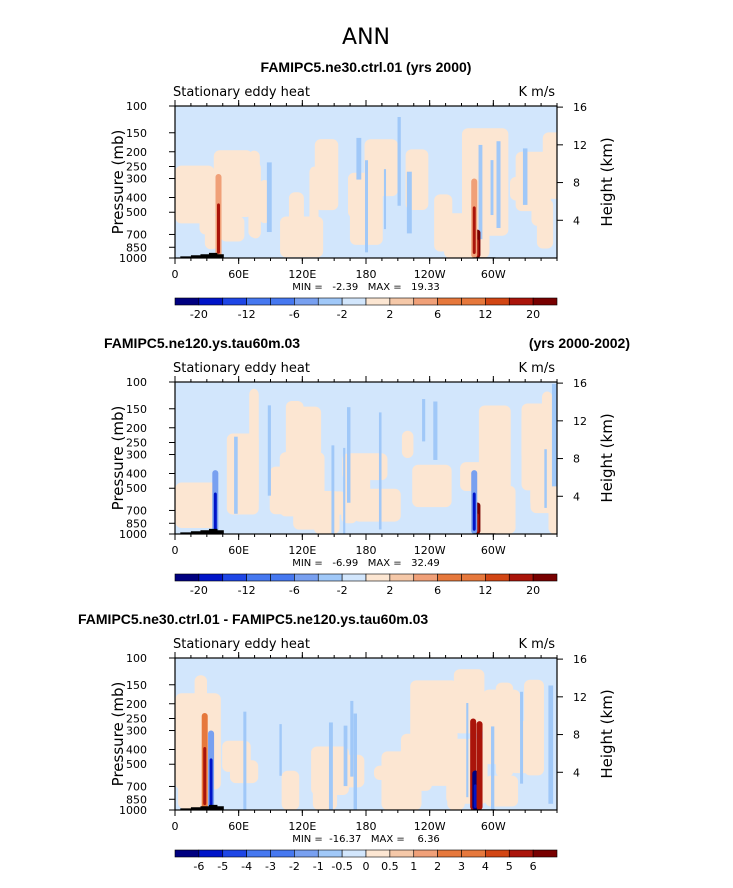  Describe the element at coordinates (136, 152) in the screenshot. I see `y-tick-label: 200` at that location.